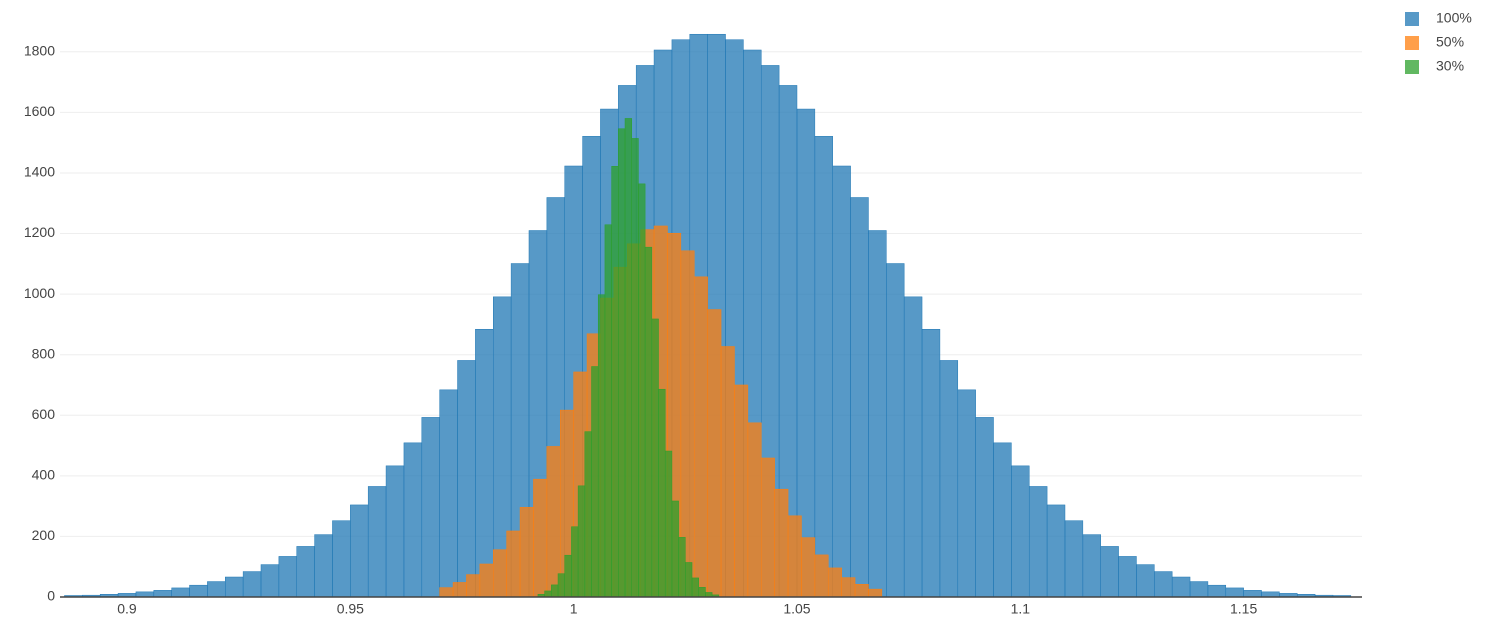 This screenshot has width=1500, height=625. I want to click on x-tick-label: 0.9, so click(127, 609).